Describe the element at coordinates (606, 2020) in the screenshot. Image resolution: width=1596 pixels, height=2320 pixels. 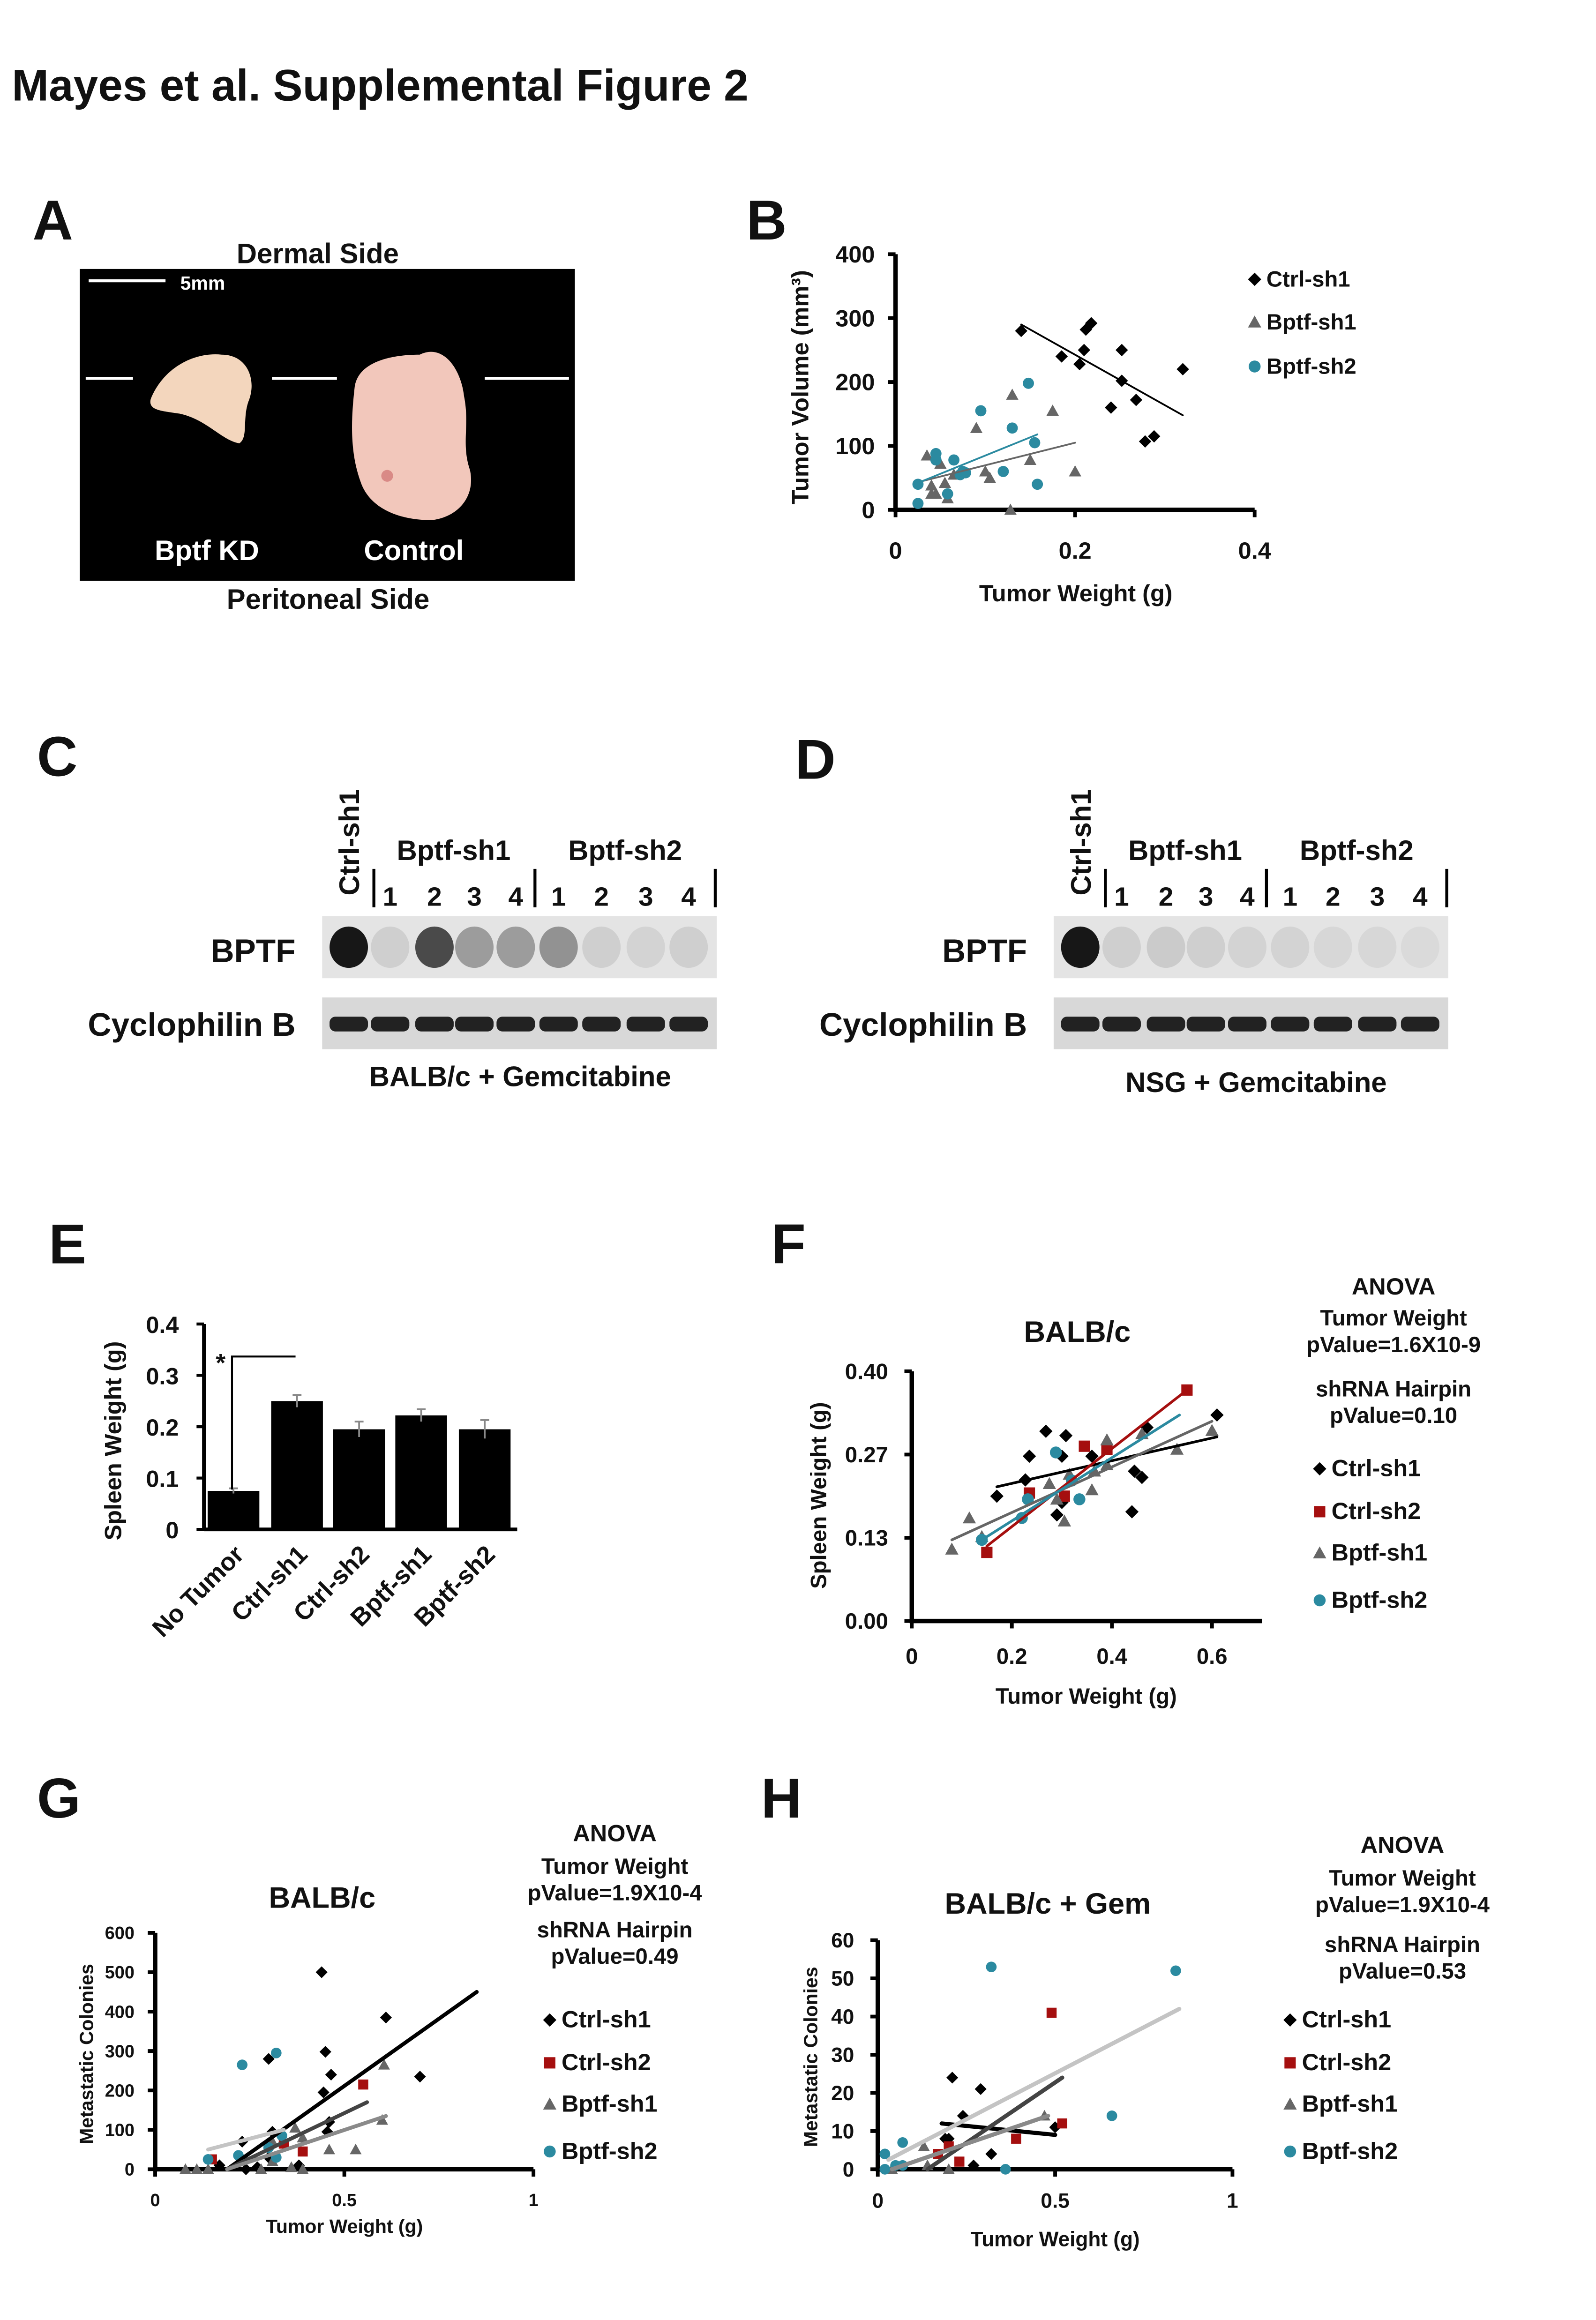
I see `legend-label: Ctrl-sh1` at that location.